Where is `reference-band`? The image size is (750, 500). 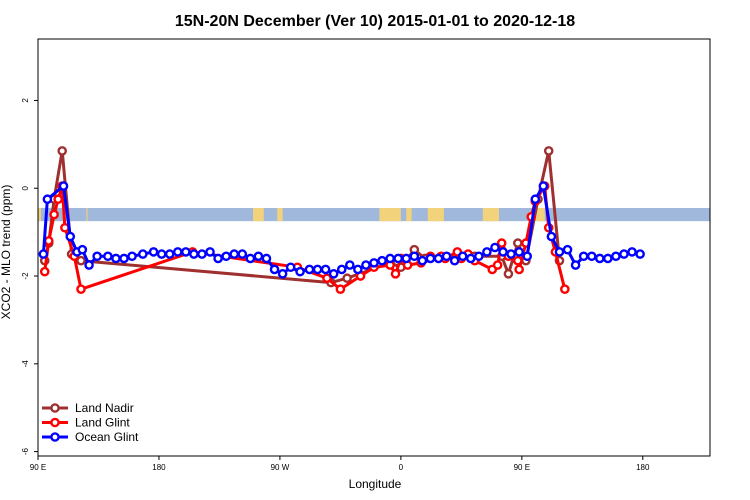 reference-band is located at coordinates (374, 214).